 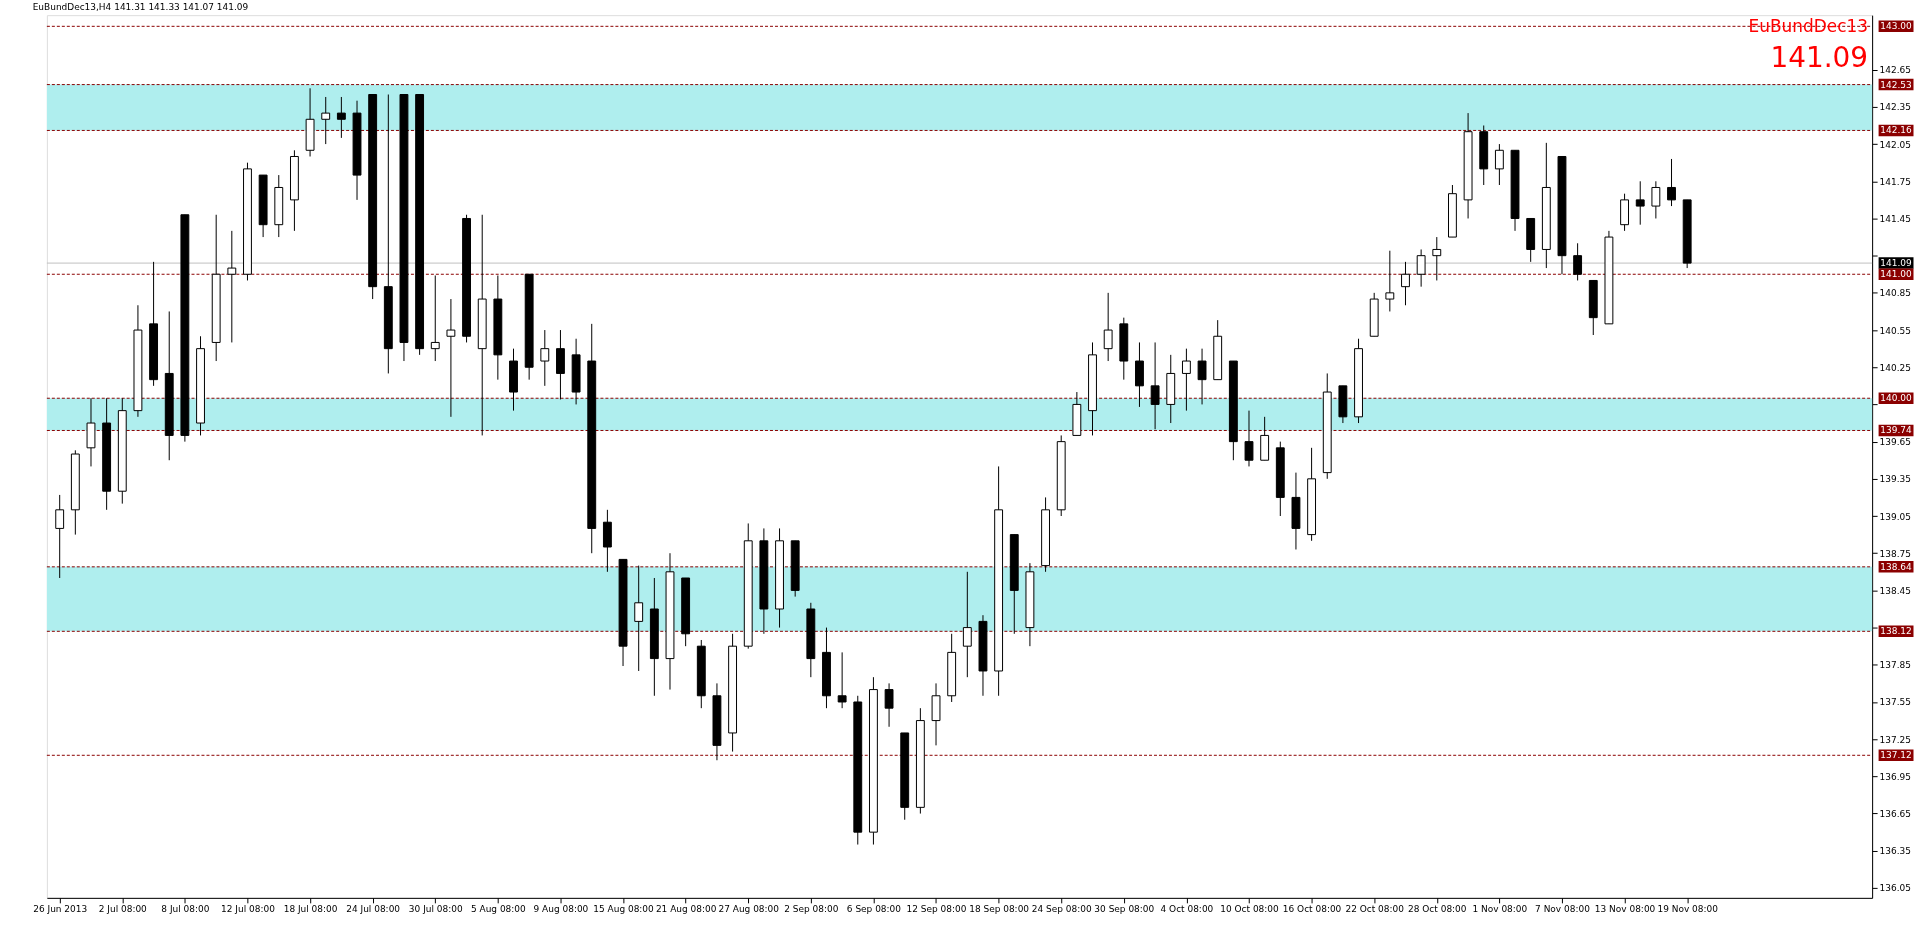 I want to click on x-tick-label: 2 Jul 08:00, so click(x=123, y=909).